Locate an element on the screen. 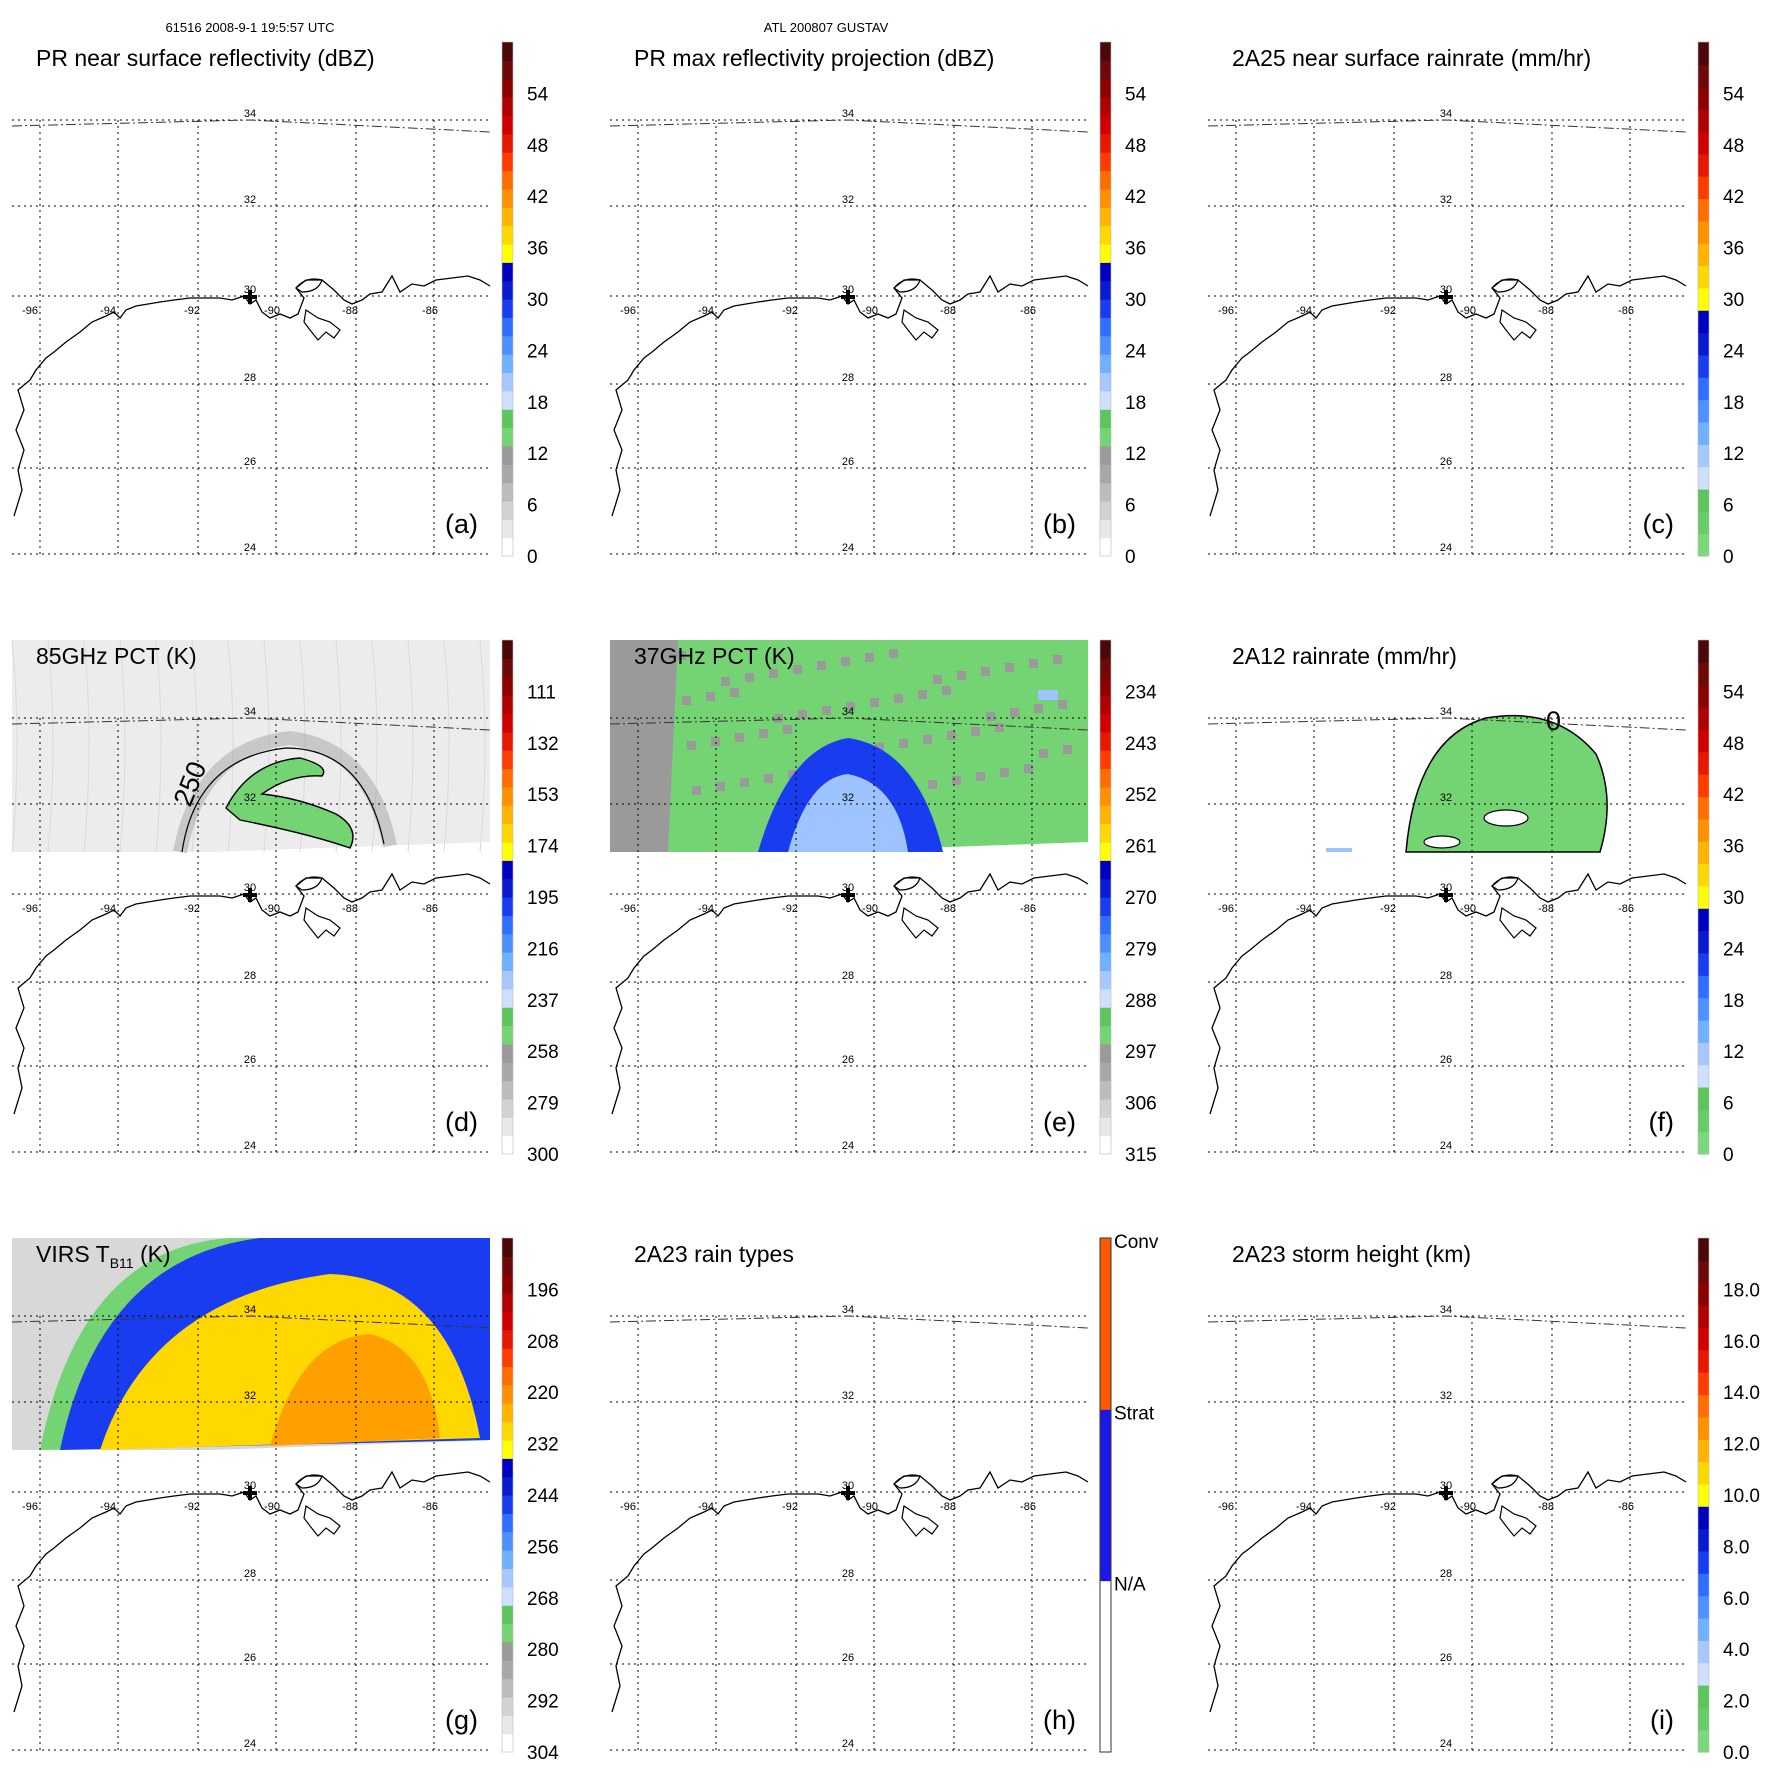 Image resolution: width=1771 pixels, height=1771 pixels. light-blue-pixel is located at coordinates (1048, 695).